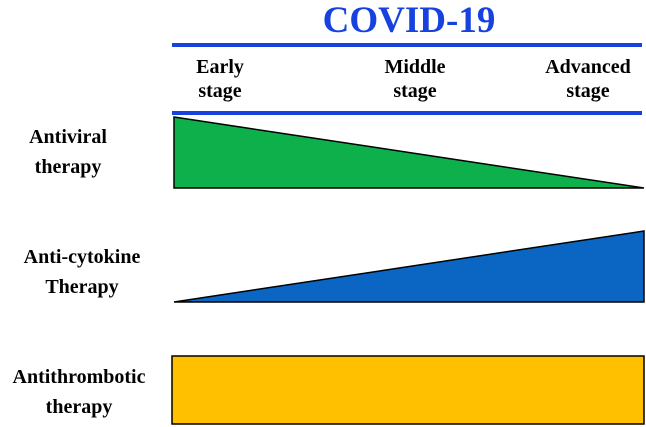 The image size is (646, 427). I want to click on anticytokine-line2: Therapy, so click(82, 287).